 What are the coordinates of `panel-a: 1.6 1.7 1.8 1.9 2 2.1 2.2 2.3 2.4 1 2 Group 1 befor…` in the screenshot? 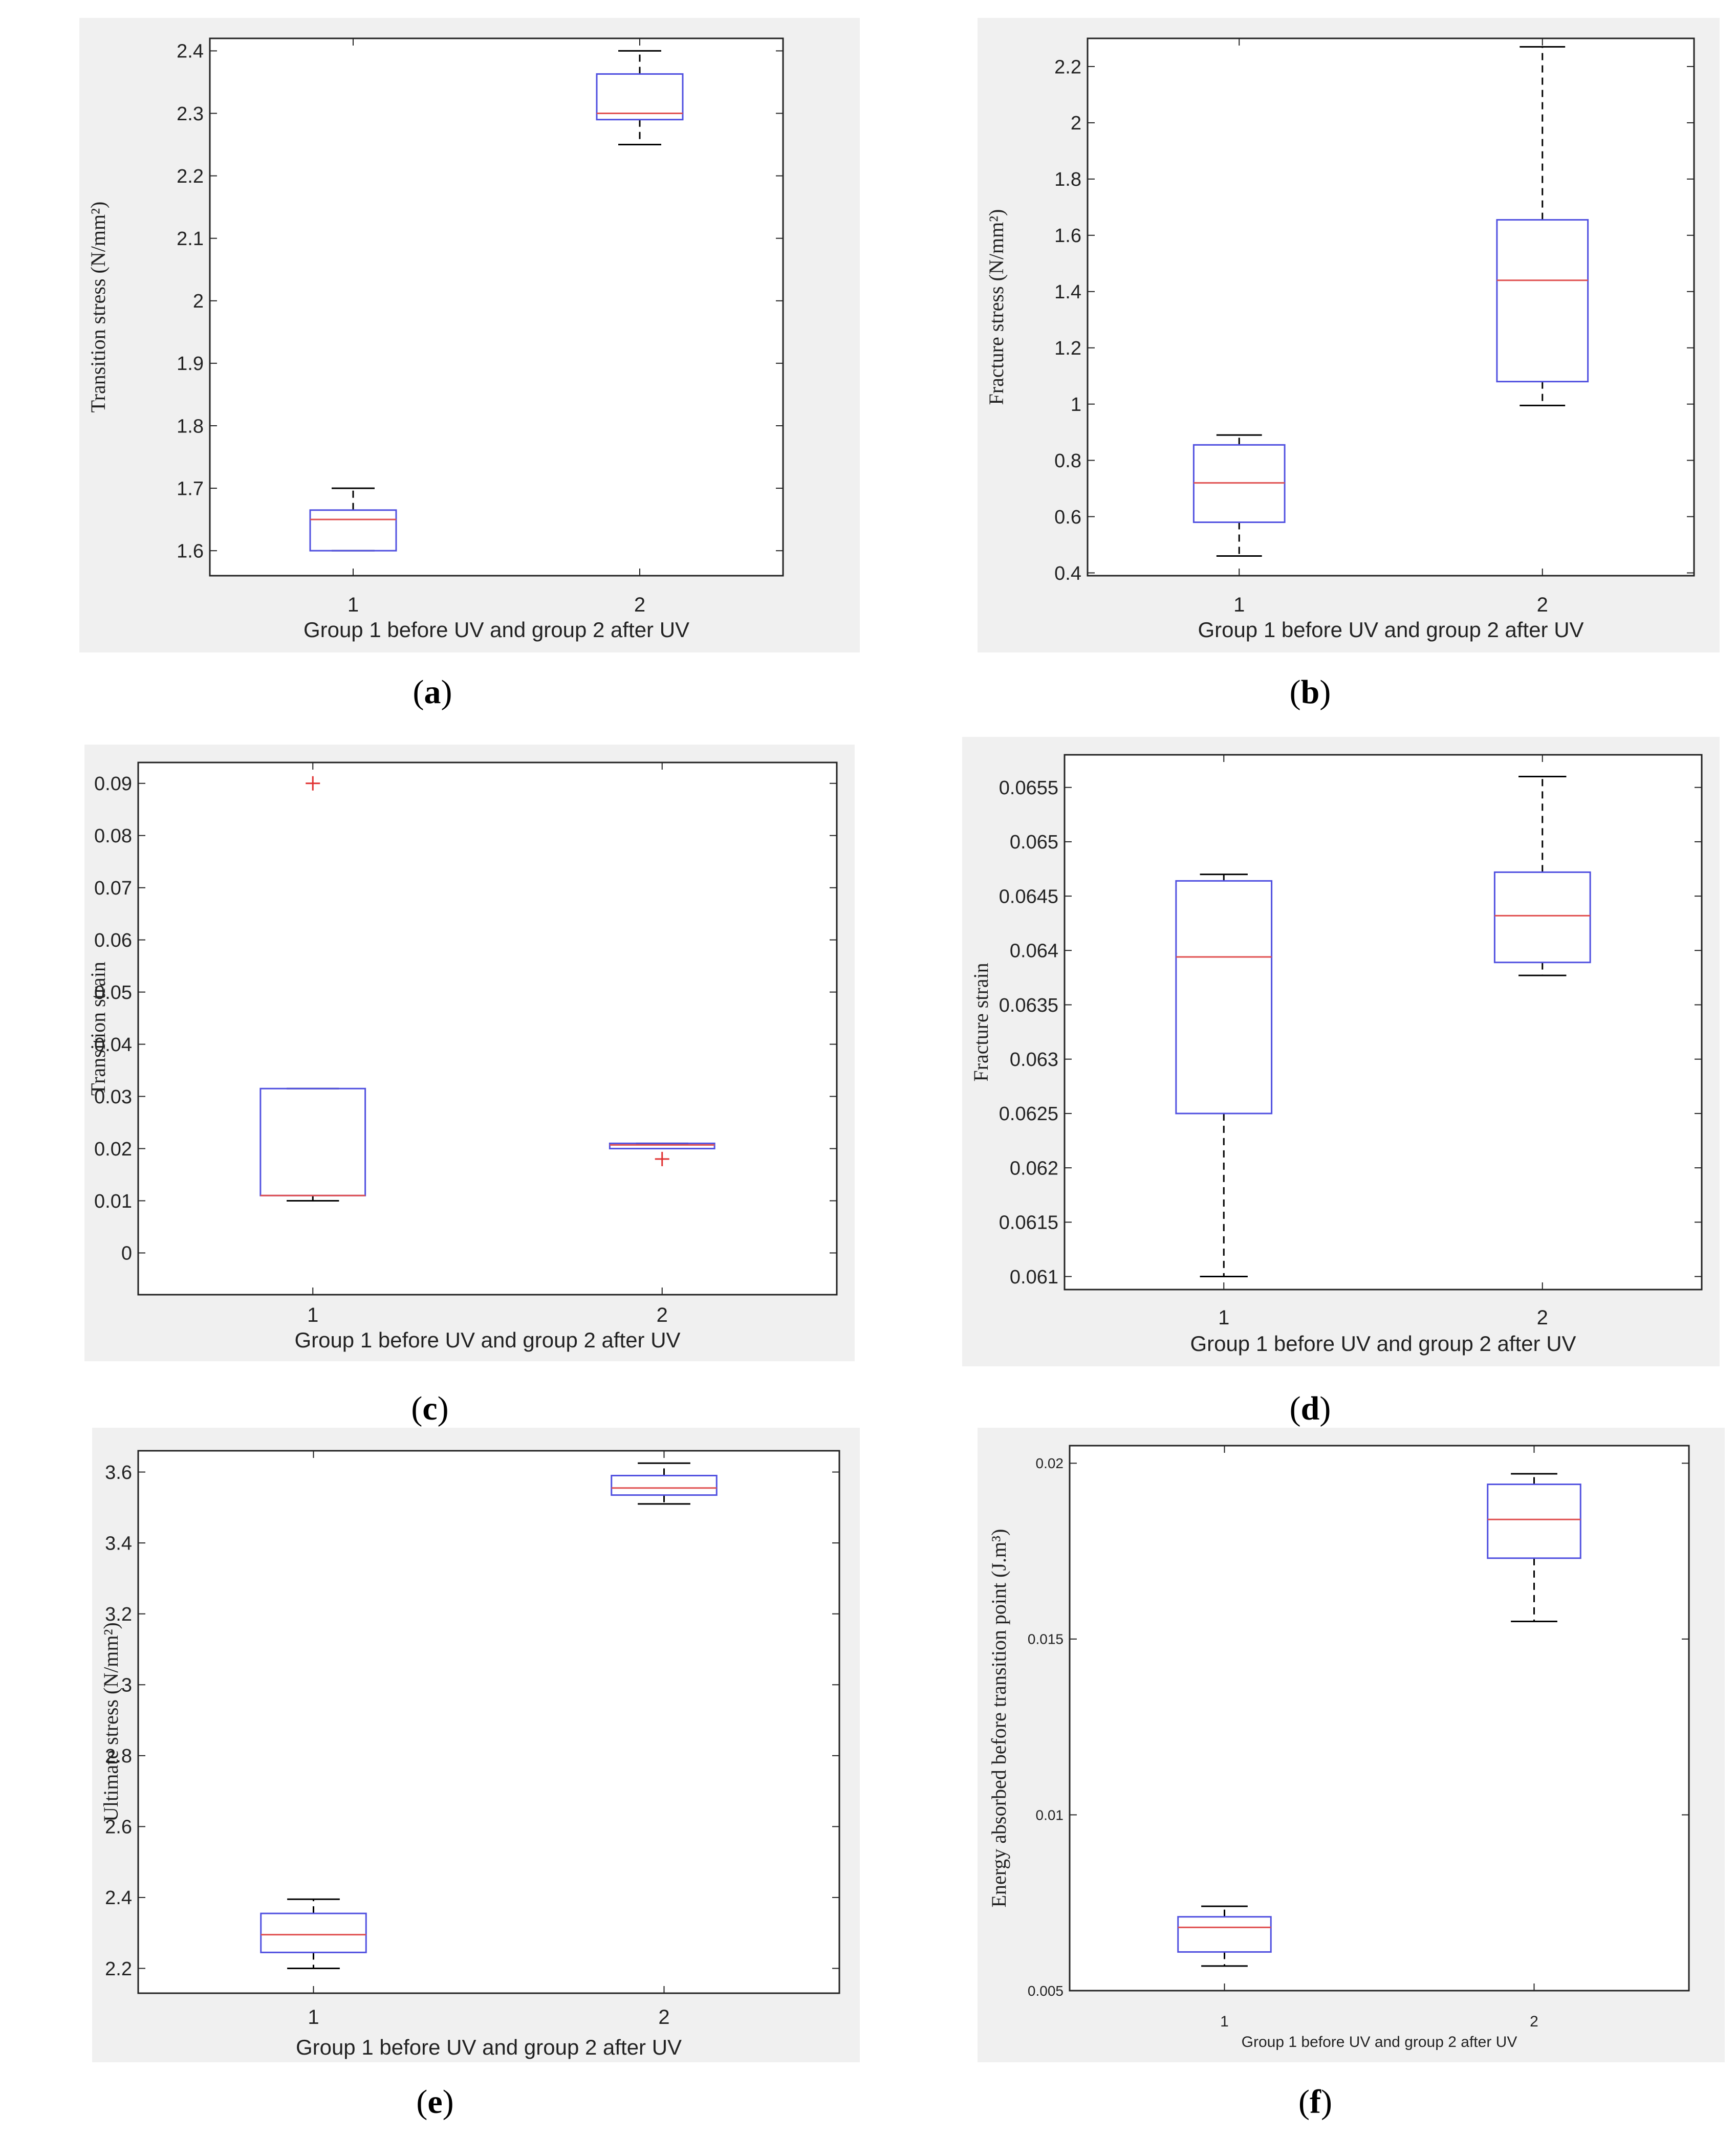 It's located at (469, 335).